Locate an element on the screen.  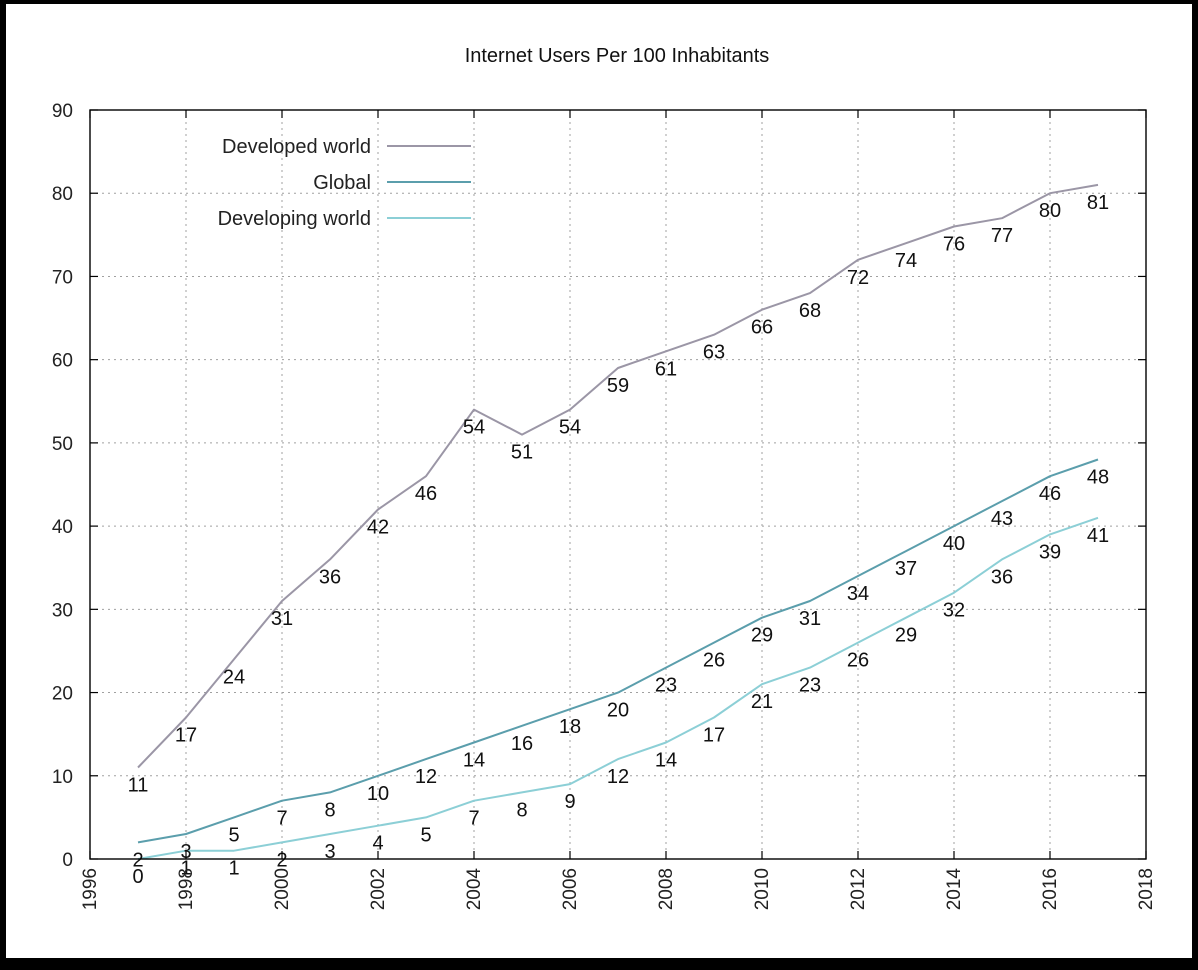
y-tick-label: 40 is located at coordinates (62, 527).